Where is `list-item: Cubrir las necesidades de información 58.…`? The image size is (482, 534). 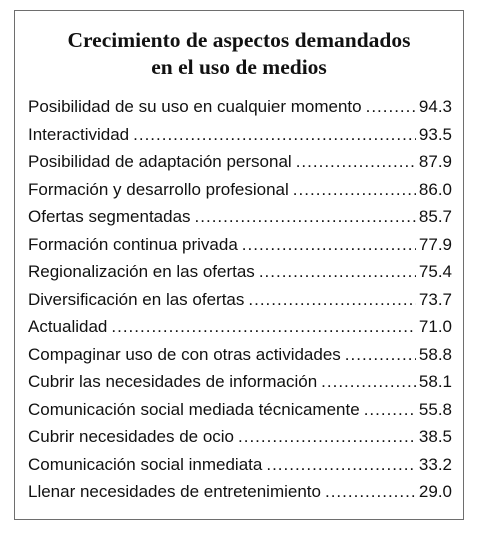
list-item: Cubrir las necesidades de información 58.… is located at coordinates (240, 386).